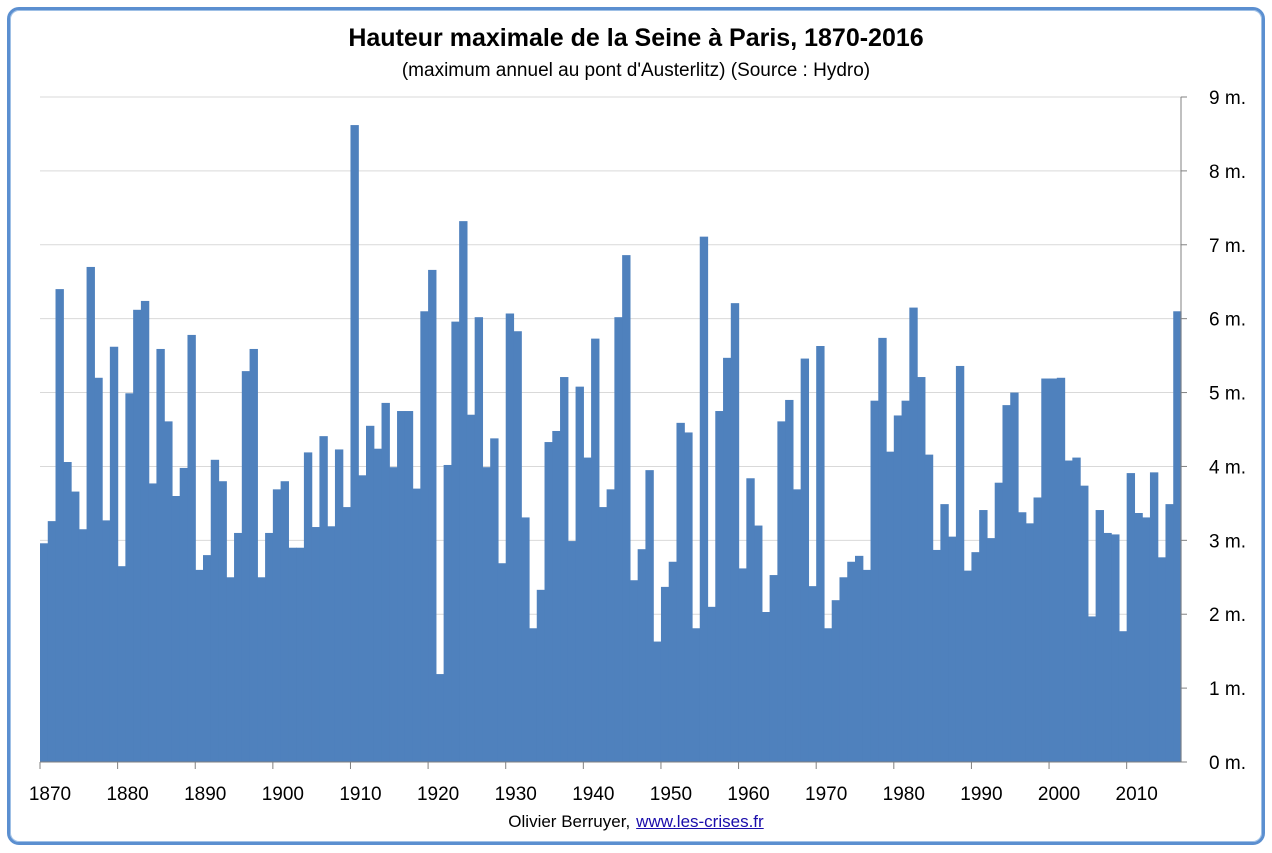 This screenshot has width=1272, height=853. I want to click on x-tick-label: 2010, so click(1137, 794).